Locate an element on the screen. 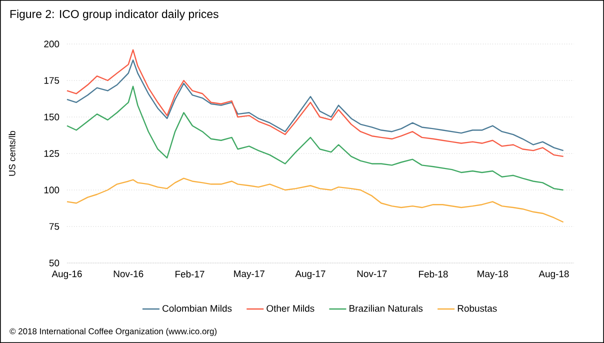 Image resolution: width=604 pixels, height=343 pixels. x-tick-label: Aug-17 is located at coordinates (310, 274).